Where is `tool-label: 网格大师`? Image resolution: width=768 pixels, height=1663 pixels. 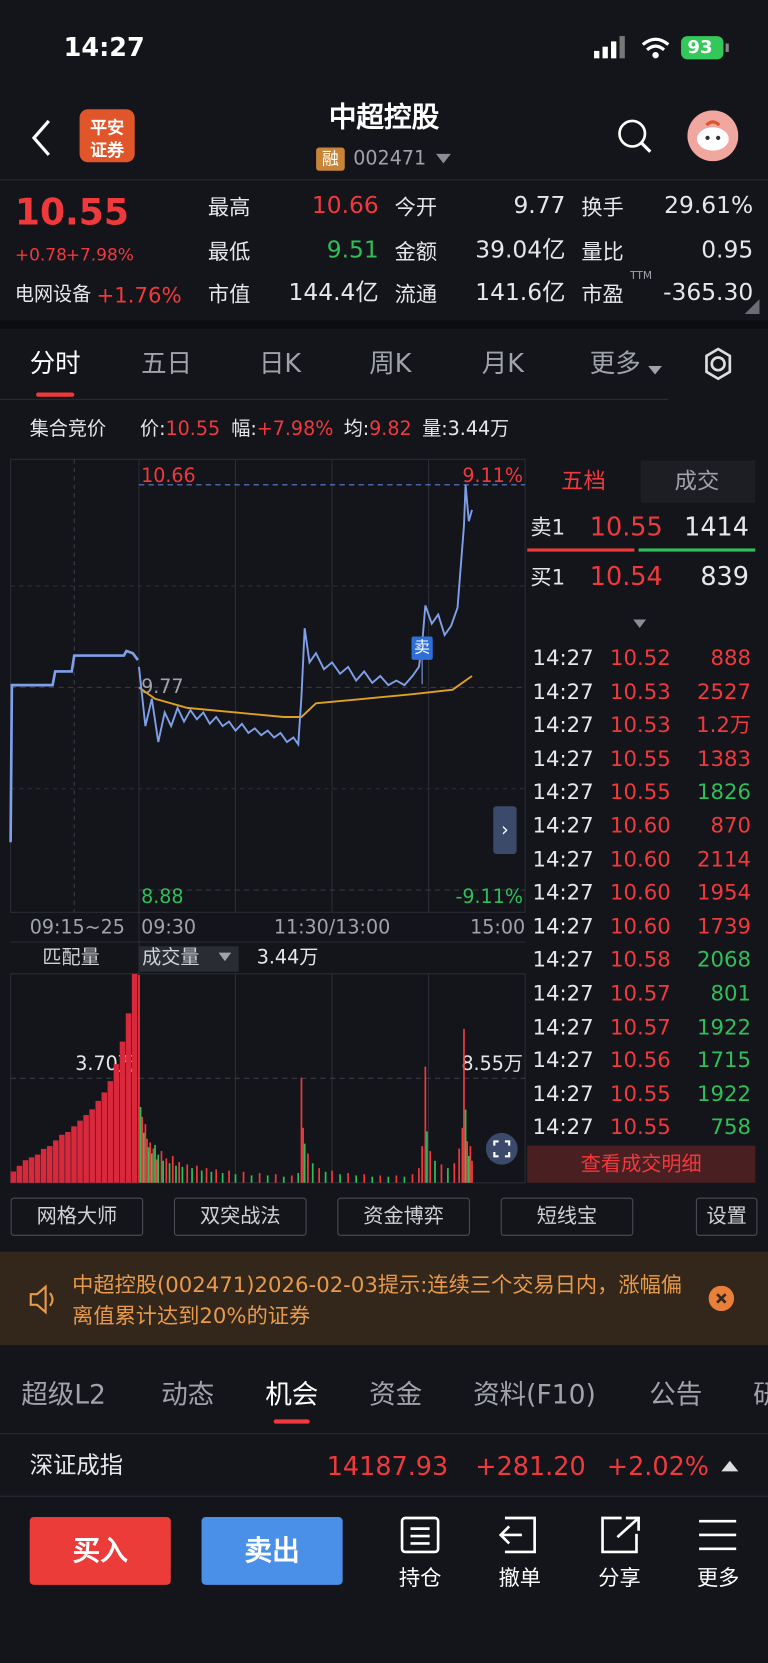 tool-label: 网格大师 is located at coordinates (77, 1216).